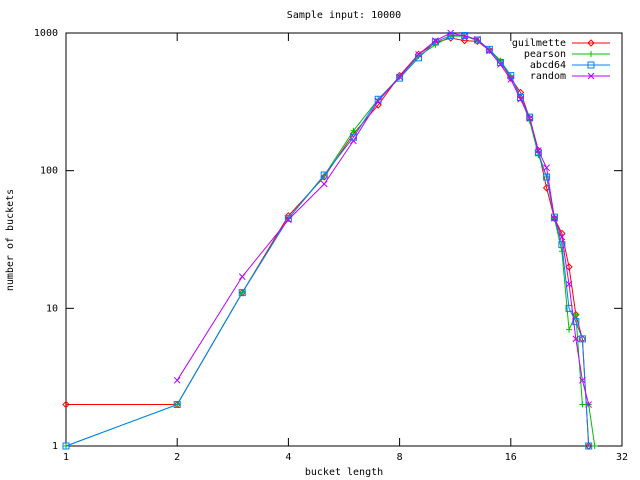  I want to click on chart-title: Sample input: 10000, so click(344, 15).